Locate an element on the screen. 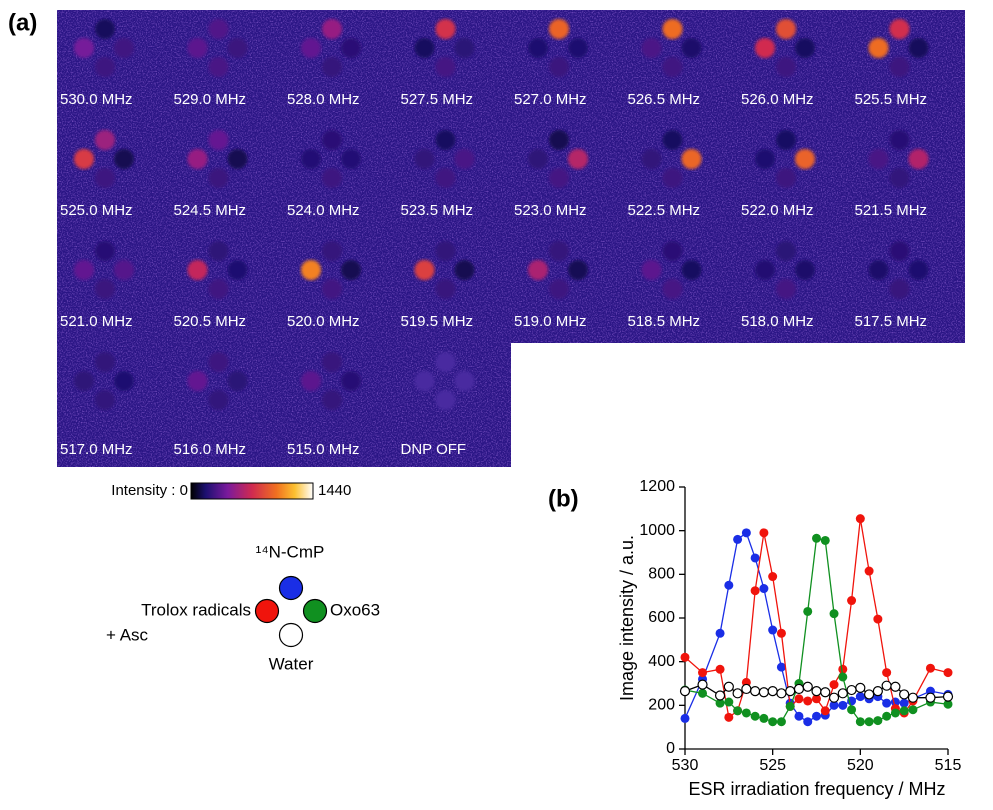 The height and width of the screenshot is (810, 993). tile-label: 517.0 MHz is located at coordinates (96, 449).